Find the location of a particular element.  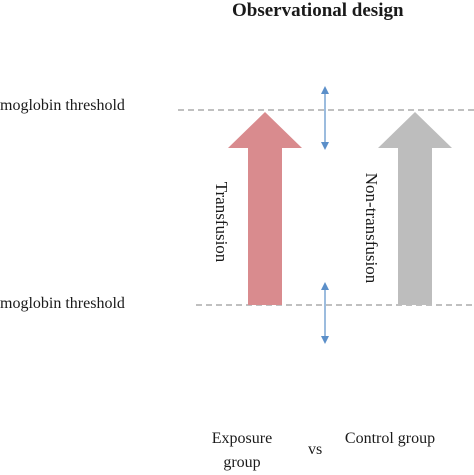

transfusion-label: Transfusion is located at coordinates (221, 222).